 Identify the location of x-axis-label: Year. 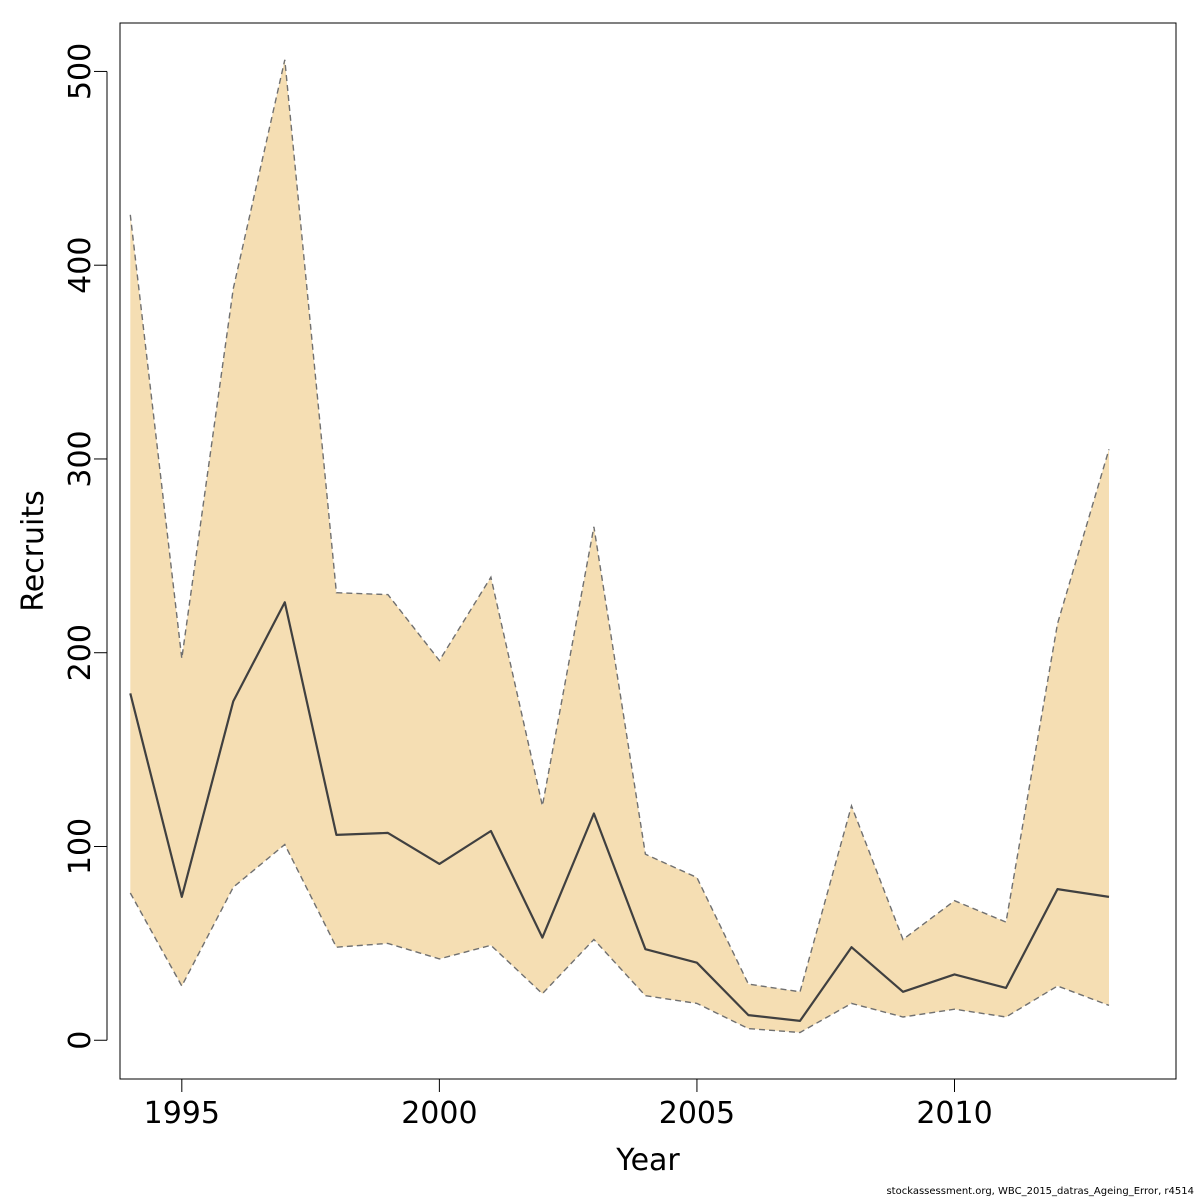
(647, 1160).